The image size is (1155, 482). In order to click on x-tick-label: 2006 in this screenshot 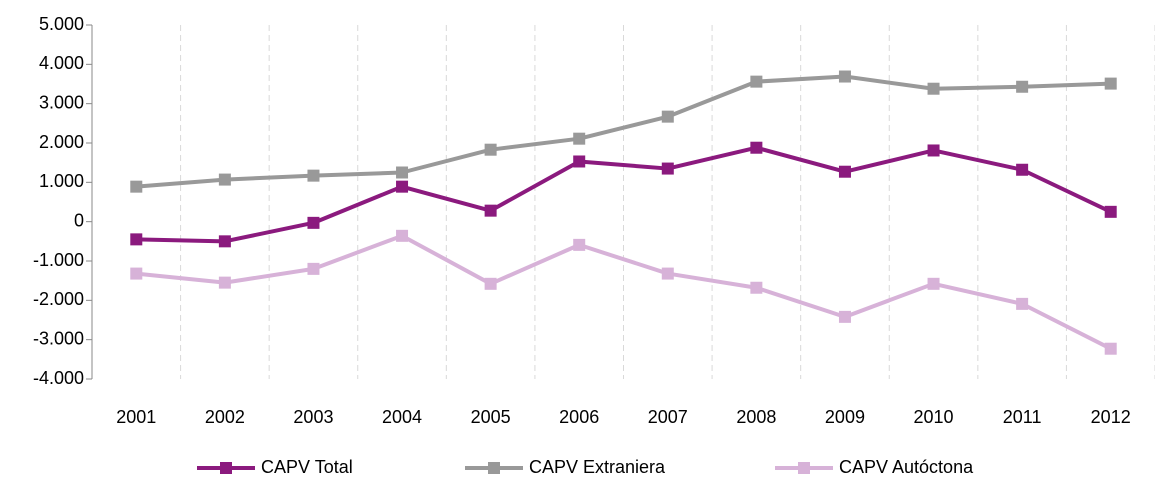, I will do `click(579, 417)`.